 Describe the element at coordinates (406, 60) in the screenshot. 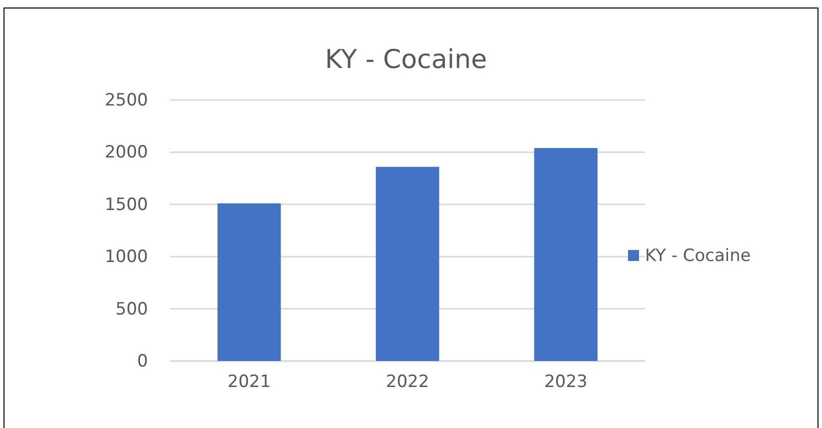

I see `chart-title: KY - Cocaine` at that location.